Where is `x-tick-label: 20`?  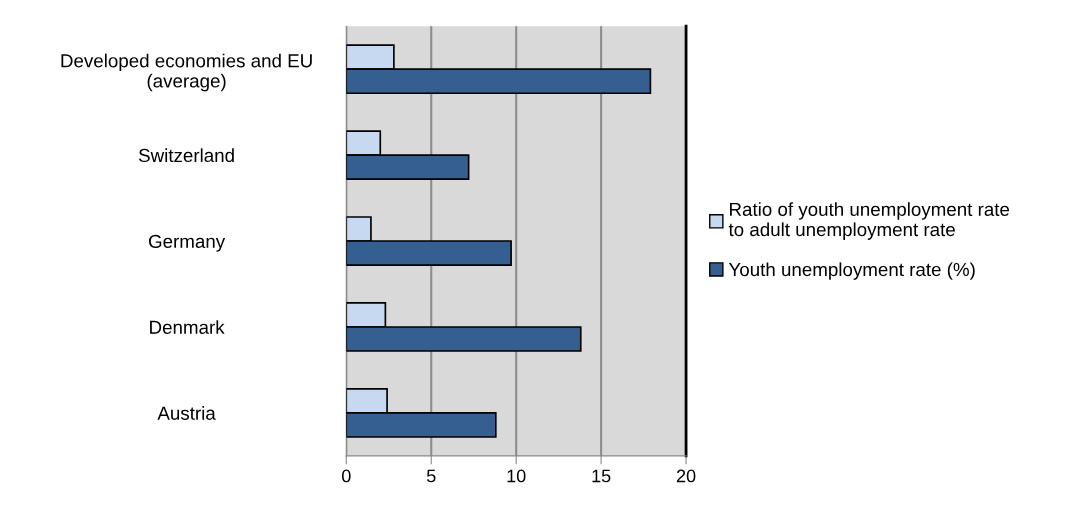
x-tick-label: 20 is located at coordinates (686, 476).